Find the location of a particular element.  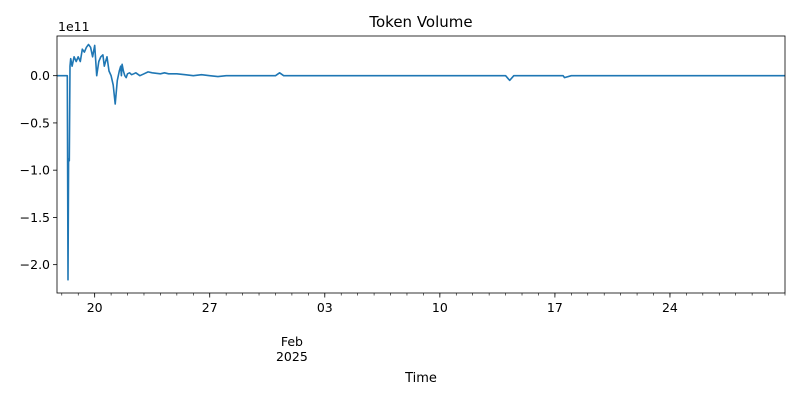

y-tick-label: −0.5 is located at coordinates (35, 122).